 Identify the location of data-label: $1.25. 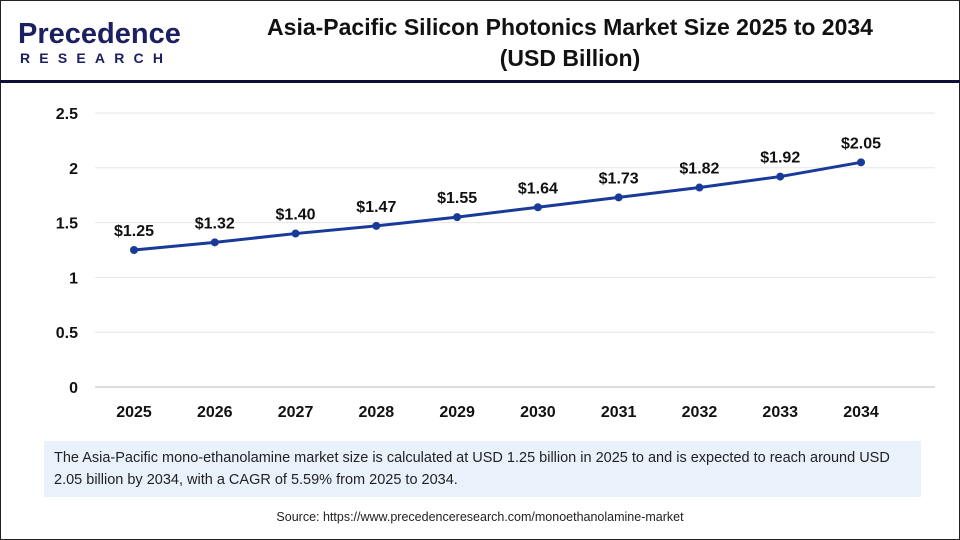
(134, 231).